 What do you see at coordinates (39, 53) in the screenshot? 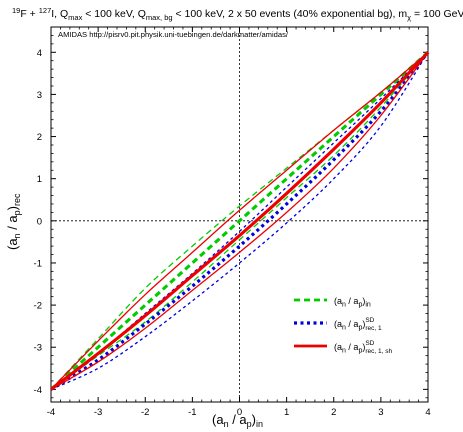
I see `y-tick-label-8: 4` at bounding box center [39, 53].